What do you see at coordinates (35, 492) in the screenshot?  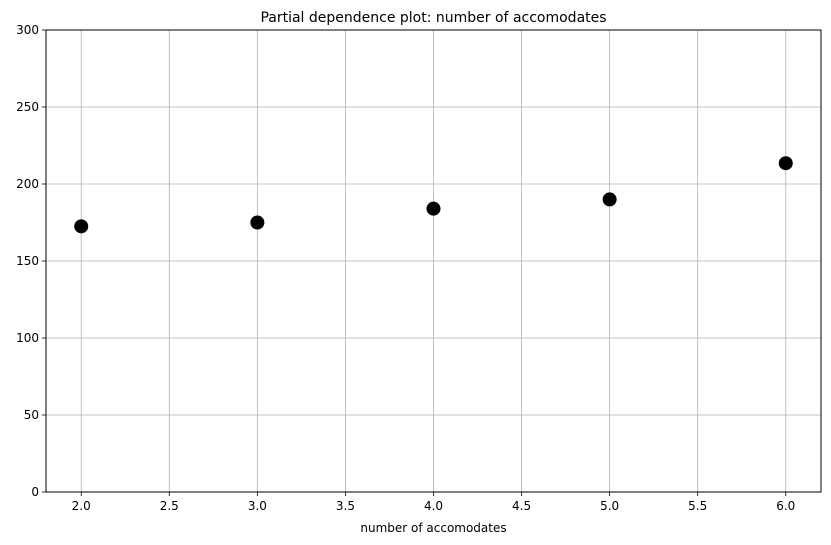 I see `y-tick-label: 0` at bounding box center [35, 492].